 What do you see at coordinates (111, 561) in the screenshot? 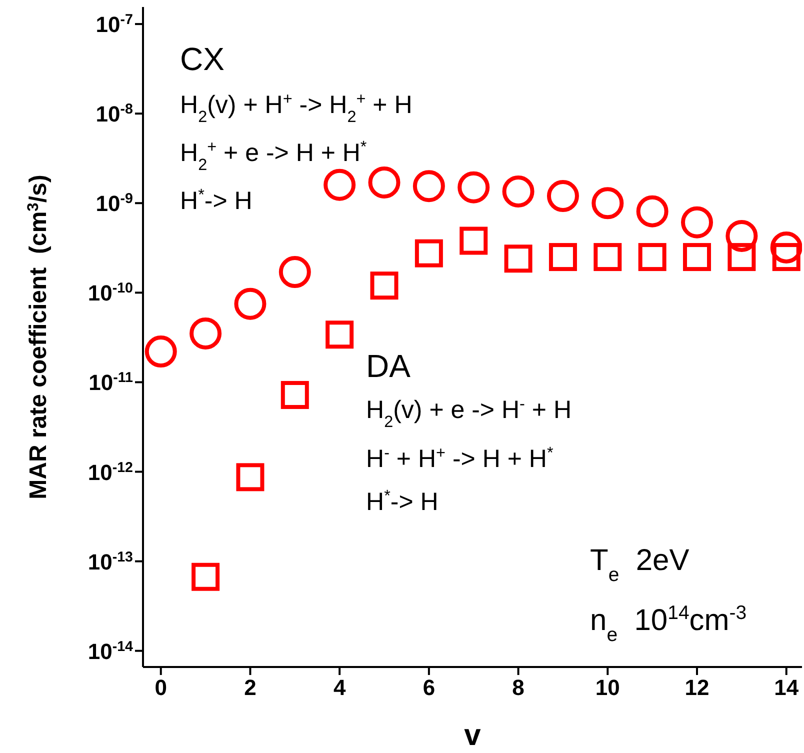
I see `y-tick-label: 10$^{-13}$` at bounding box center [111, 561].